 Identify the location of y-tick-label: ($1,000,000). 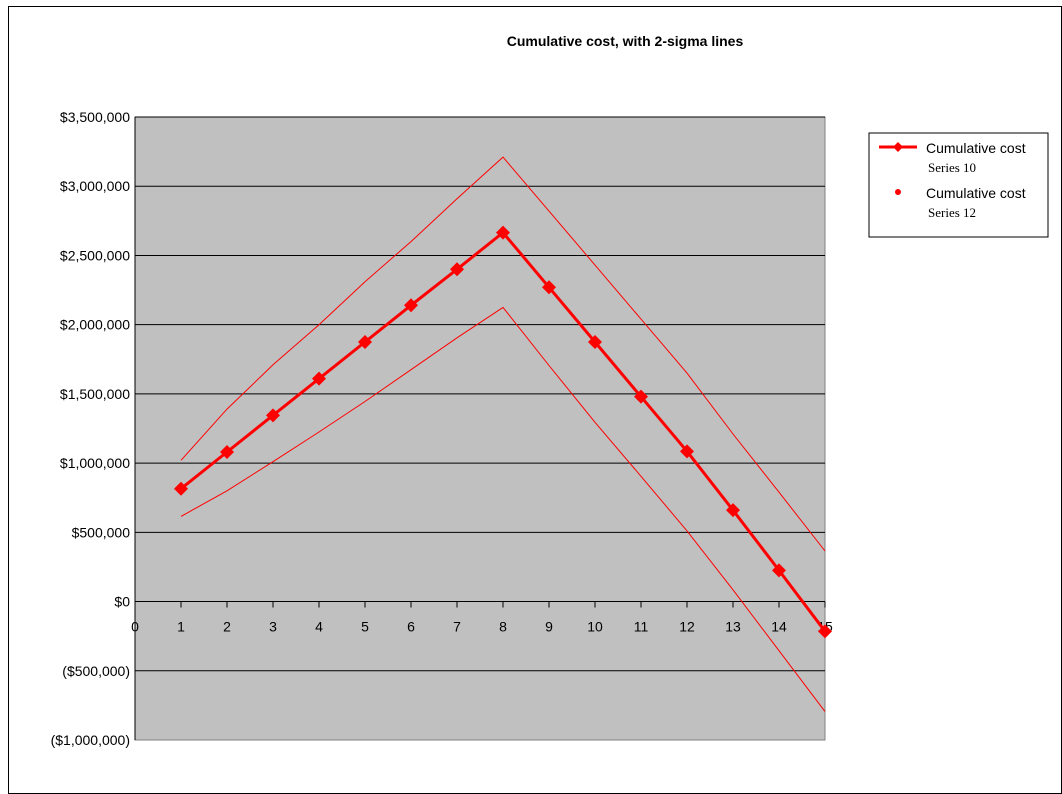
(90, 740).